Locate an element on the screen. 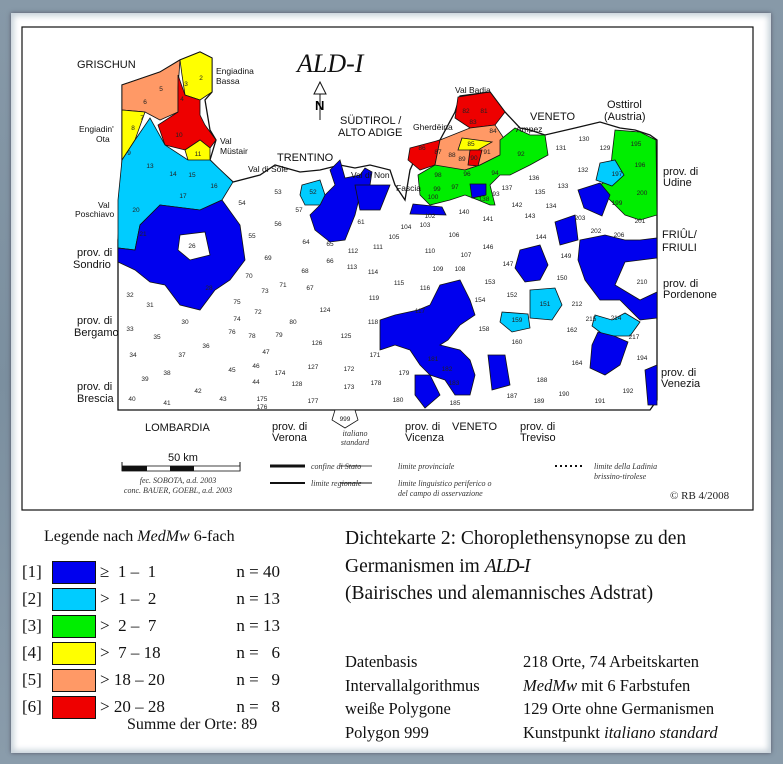 This screenshot has width=783, height=764. cell-number: 173 is located at coordinates (349, 387).